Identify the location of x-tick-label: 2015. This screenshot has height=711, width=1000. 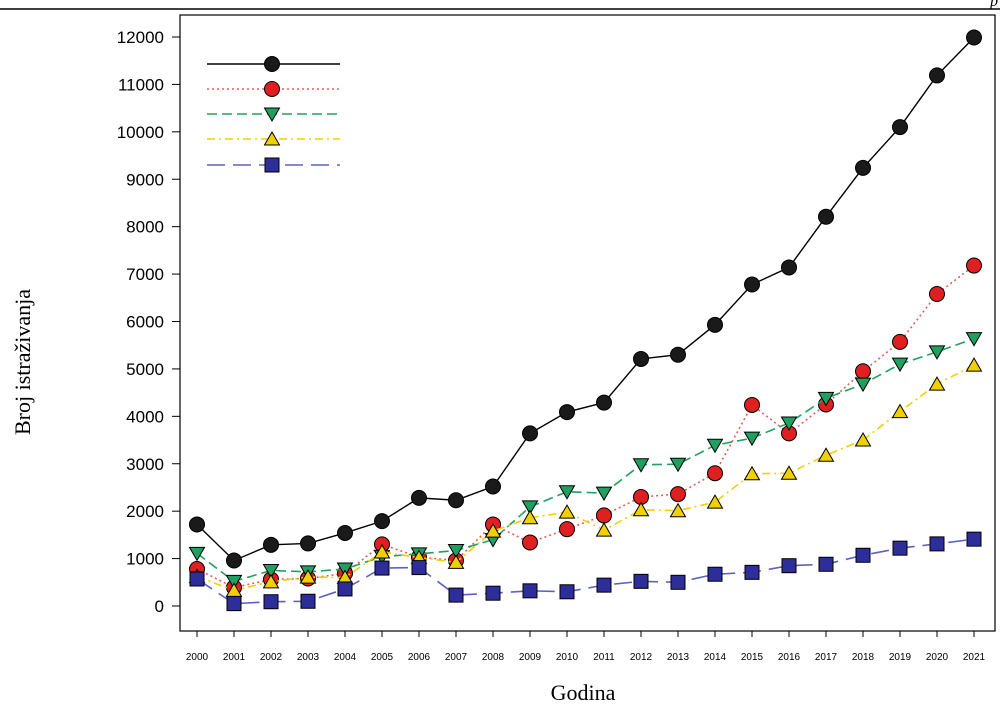
(752, 657).